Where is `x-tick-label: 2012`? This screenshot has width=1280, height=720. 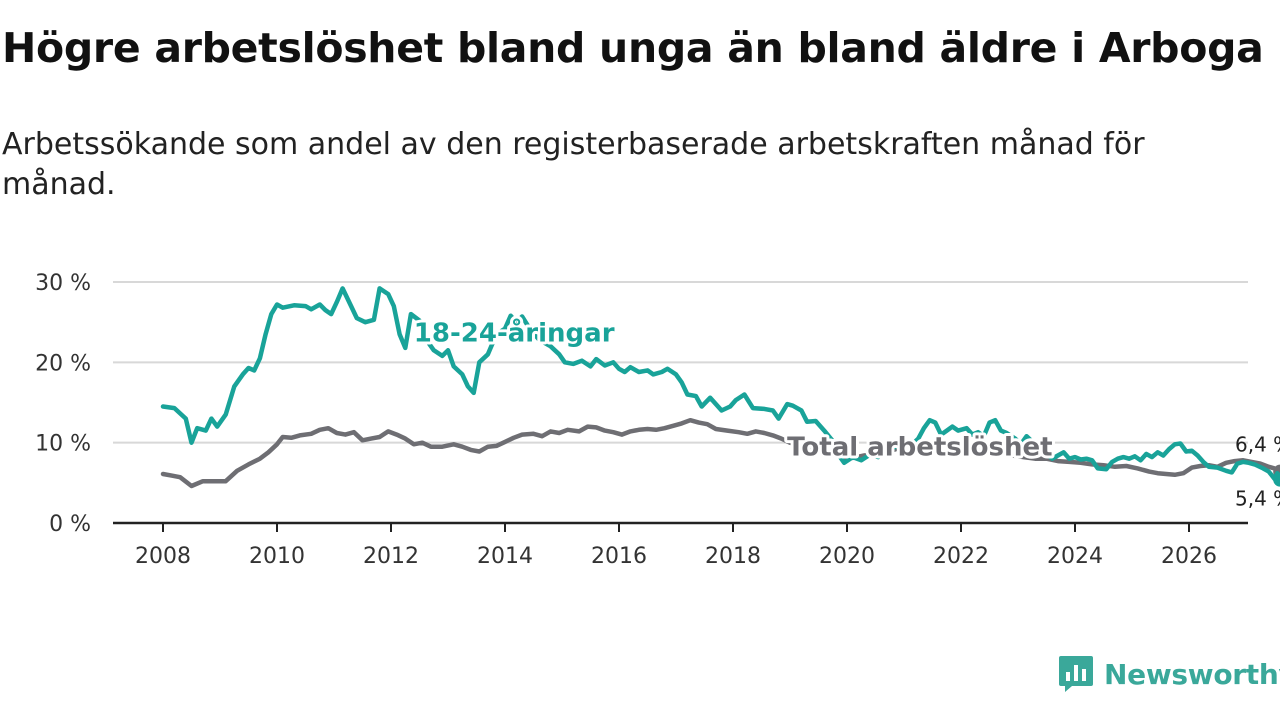 x-tick-label: 2012 is located at coordinates (391, 556).